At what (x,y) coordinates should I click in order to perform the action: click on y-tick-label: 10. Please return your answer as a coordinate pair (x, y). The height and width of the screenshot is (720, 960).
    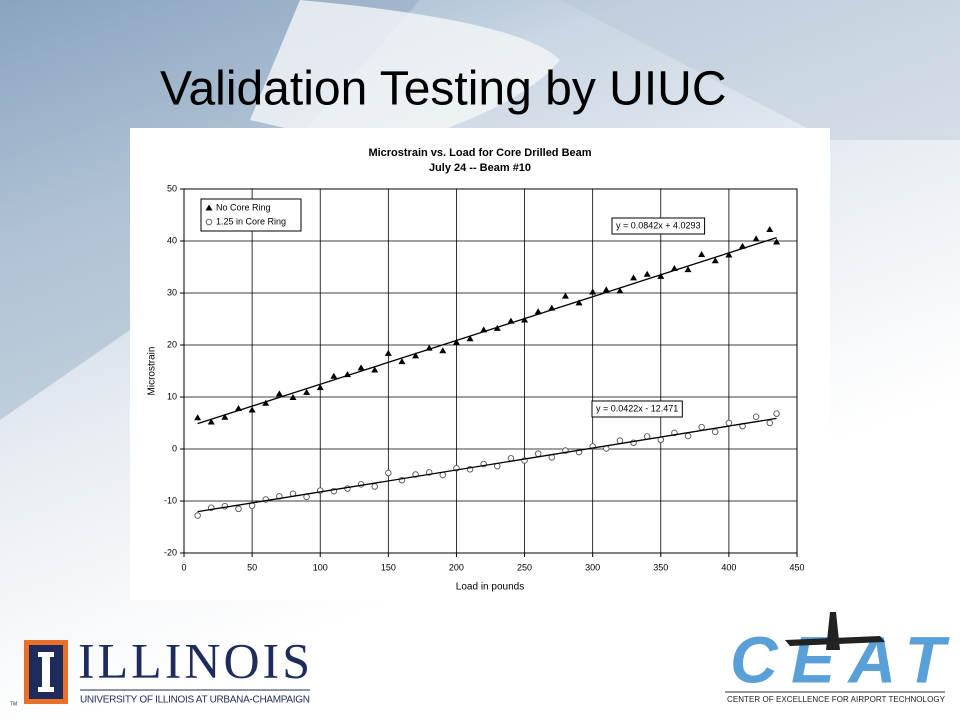
    Looking at the image, I should click on (172, 396).